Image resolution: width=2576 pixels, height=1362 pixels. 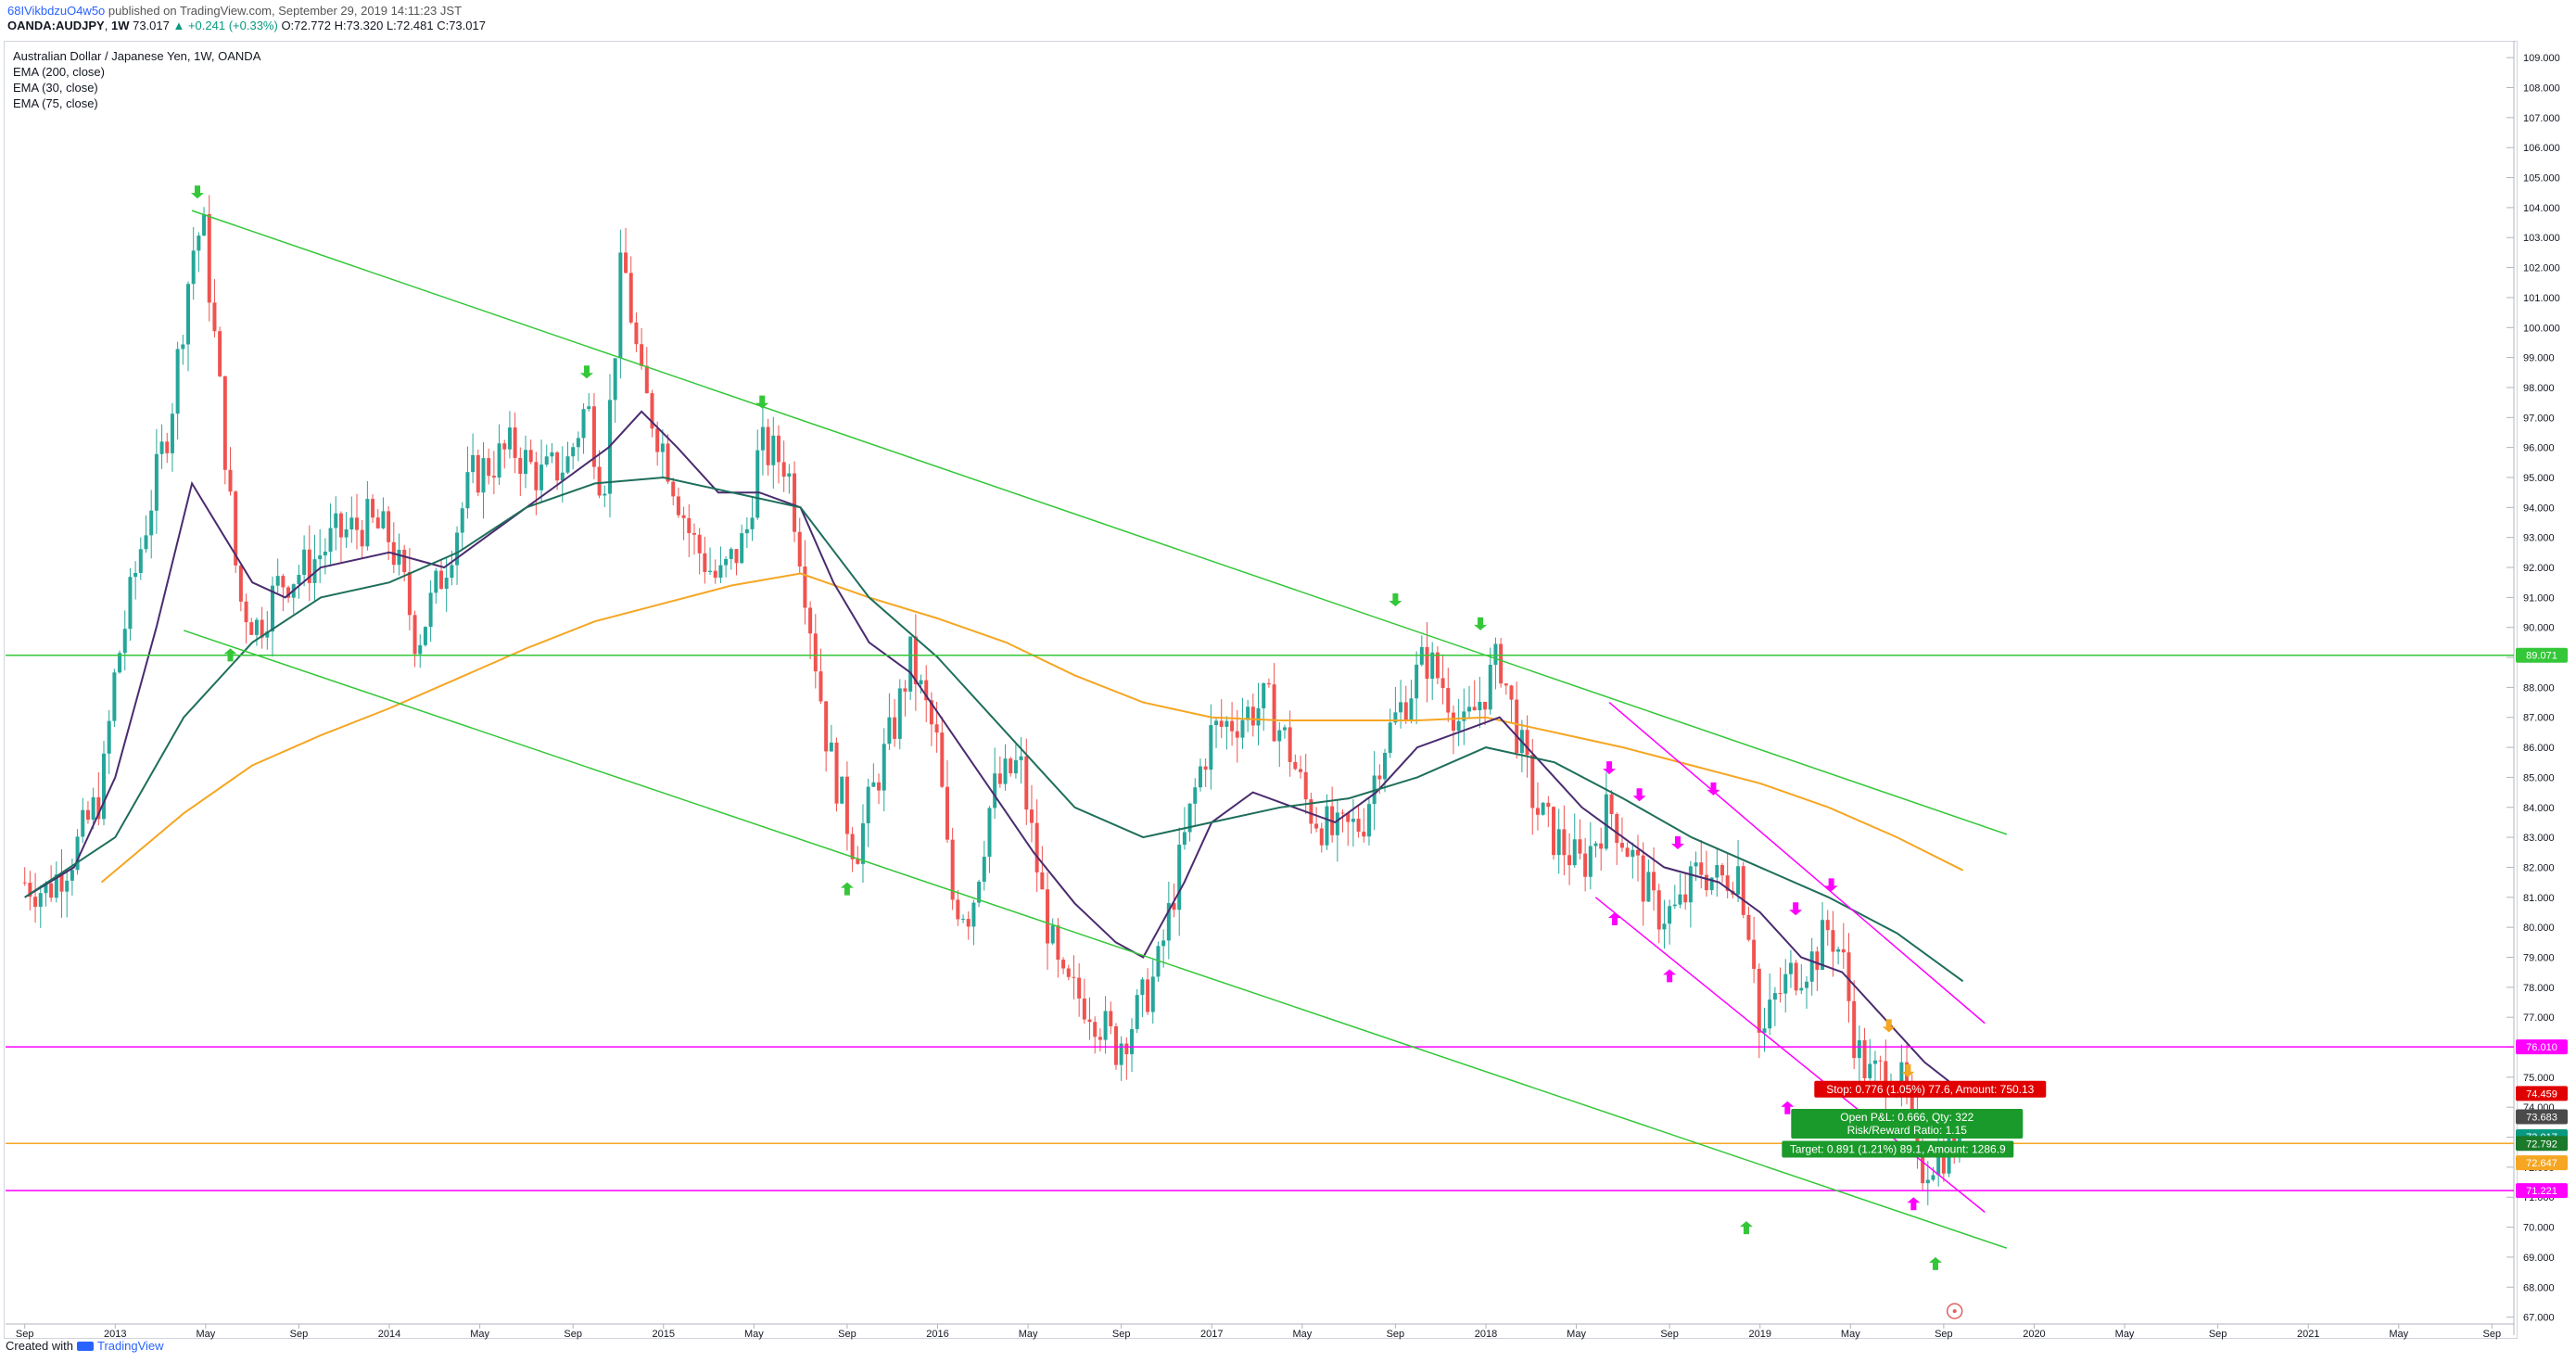 I want to click on y-tick-label: 107.000, so click(x=2541, y=118).